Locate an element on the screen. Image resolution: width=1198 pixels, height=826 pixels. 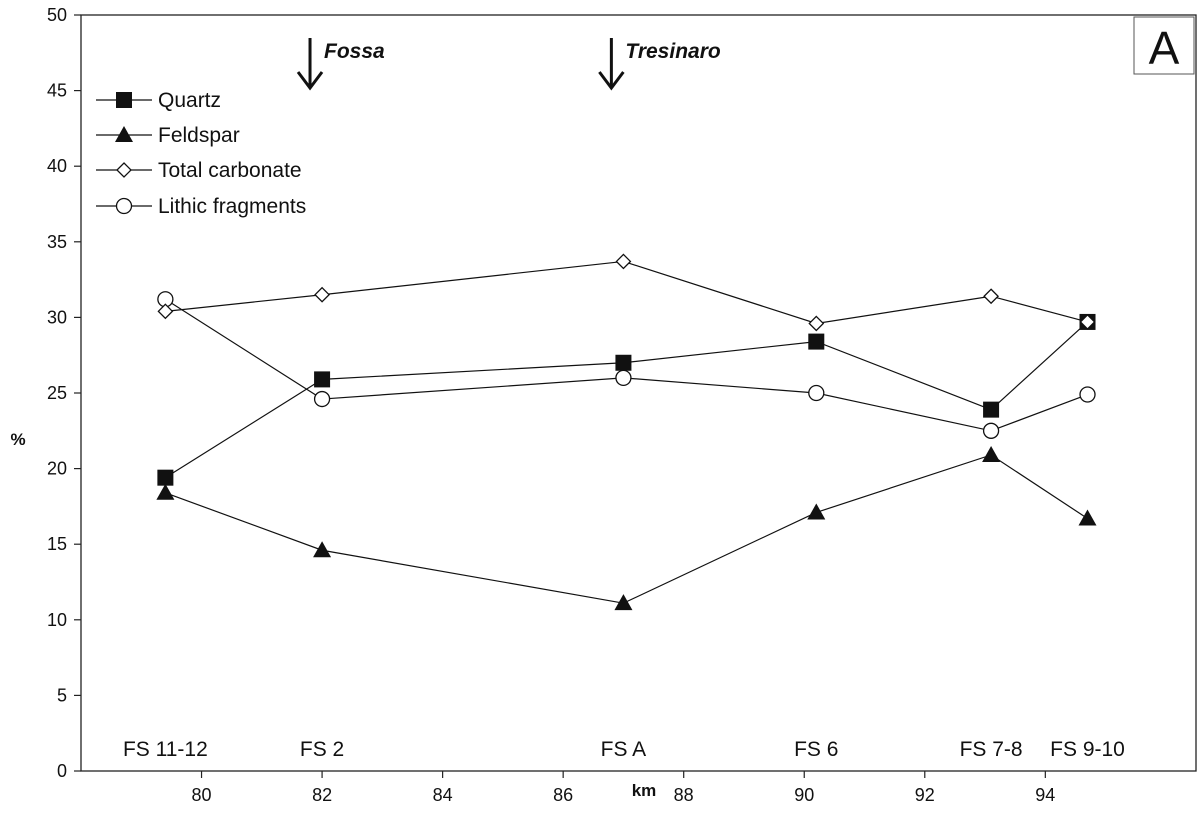
x-tick-label: 92 is located at coordinates (925, 795).